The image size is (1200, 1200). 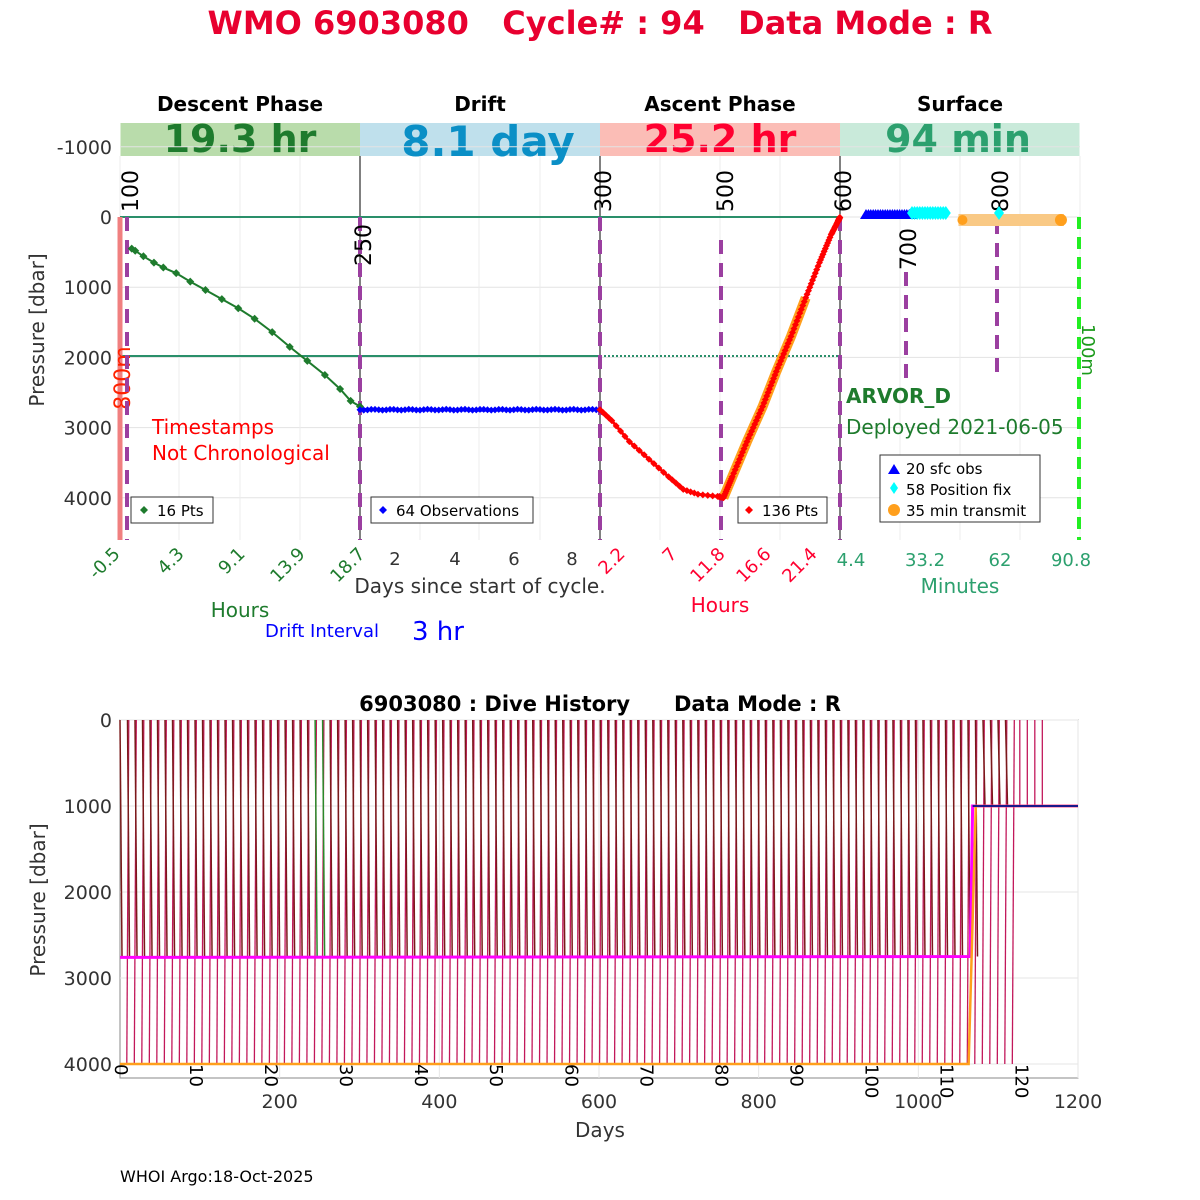 I want to click on position-fix-label: 58 Position fix, so click(x=958, y=490).